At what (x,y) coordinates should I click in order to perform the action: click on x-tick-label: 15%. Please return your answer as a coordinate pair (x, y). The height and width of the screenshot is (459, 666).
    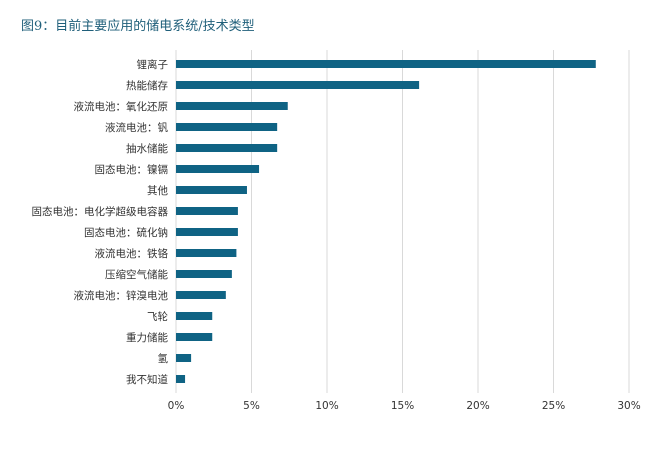
    Looking at the image, I should click on (402, 406).